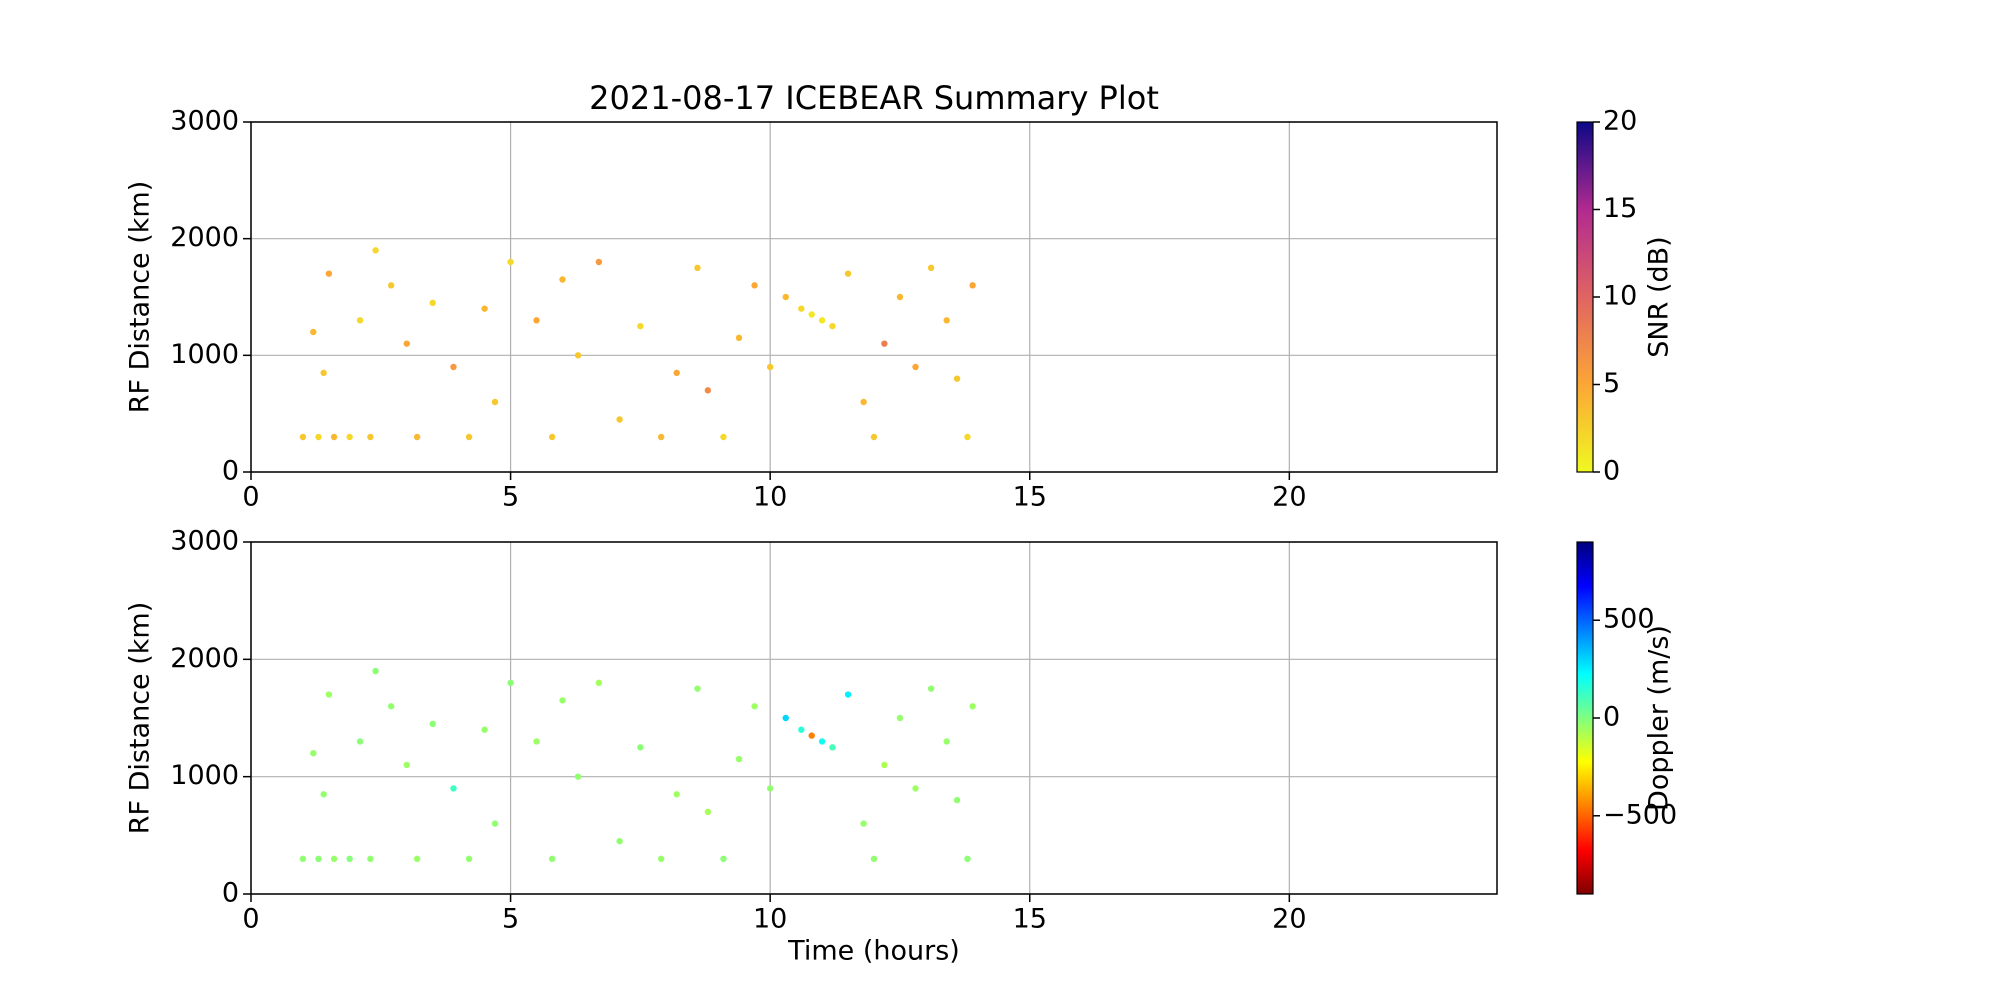  I want to click on y-axis-label: RF Distance (km), so click(140, 718).